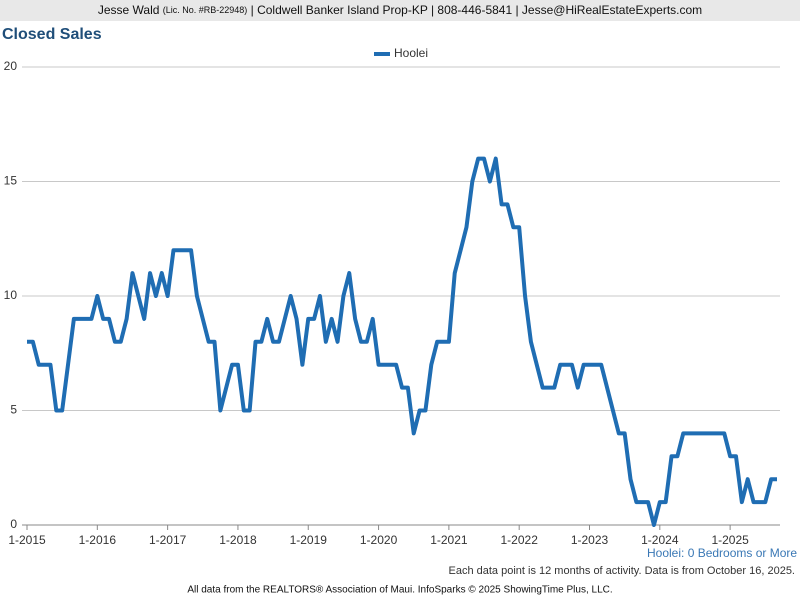 The height and width of the screenshot is (600, 800). Describe the element at coordinates (449, 540) in the screenshot. I see `x-tick-label: 1-2021` at that location.